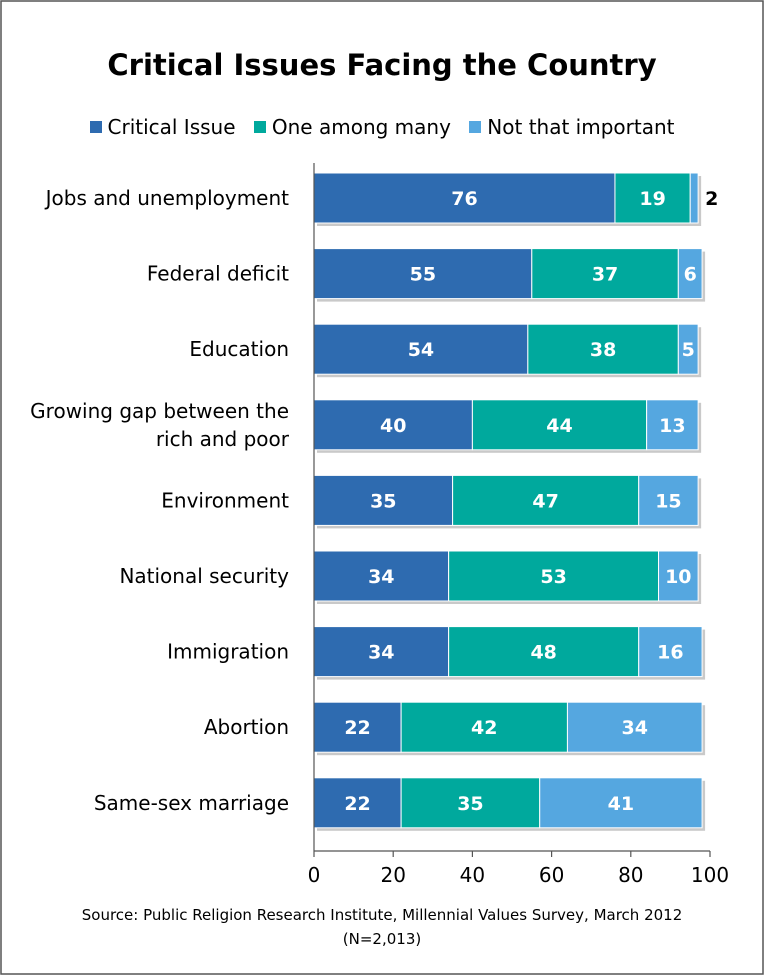  I want to click on category-label-line: Jobs and unemployment, so click(167, 198).